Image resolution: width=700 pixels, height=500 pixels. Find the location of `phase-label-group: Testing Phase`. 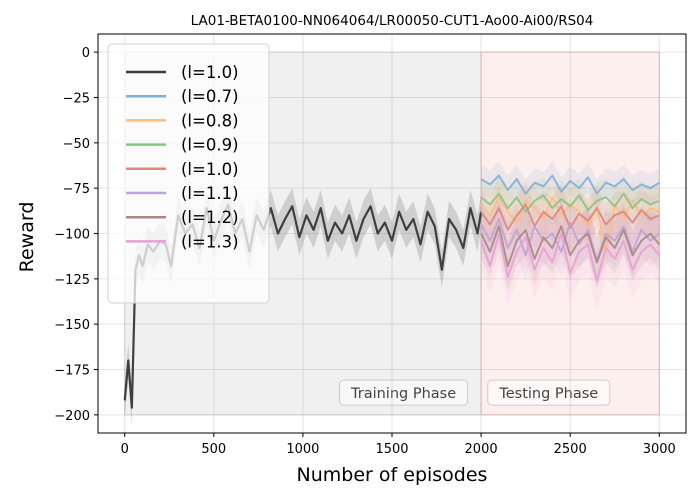

phase-label-group: Testing Phase is located at coordinates (549, 392).